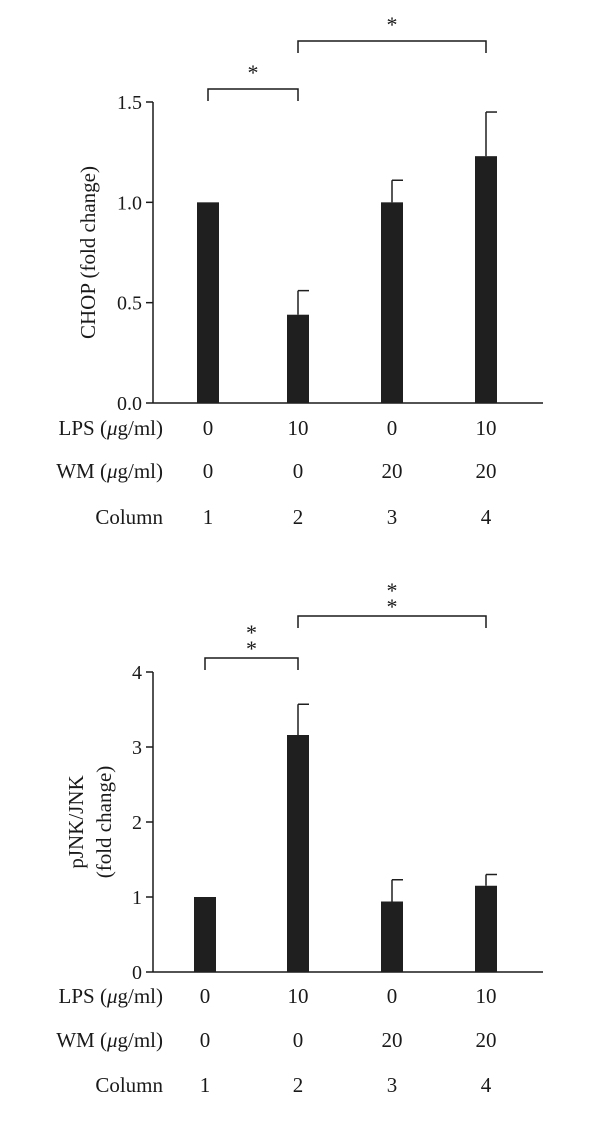 This screenshot has width=600, height=1123. What do you see at coordinates (137, 973) in the screenshot?
I see `y-tick-label: 0` at bounding box center [137, 973].